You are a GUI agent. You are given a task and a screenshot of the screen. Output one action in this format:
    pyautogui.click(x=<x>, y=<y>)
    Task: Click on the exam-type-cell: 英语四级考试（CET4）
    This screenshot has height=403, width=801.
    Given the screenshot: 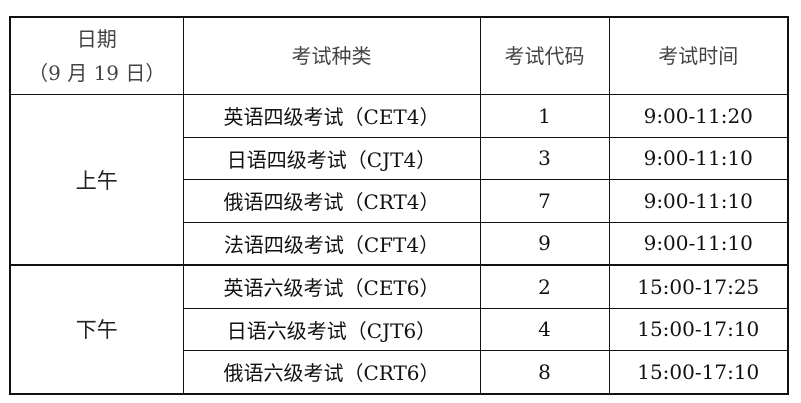 What is the action you would take?
    pyautogui.click(x=331, y=116)
    